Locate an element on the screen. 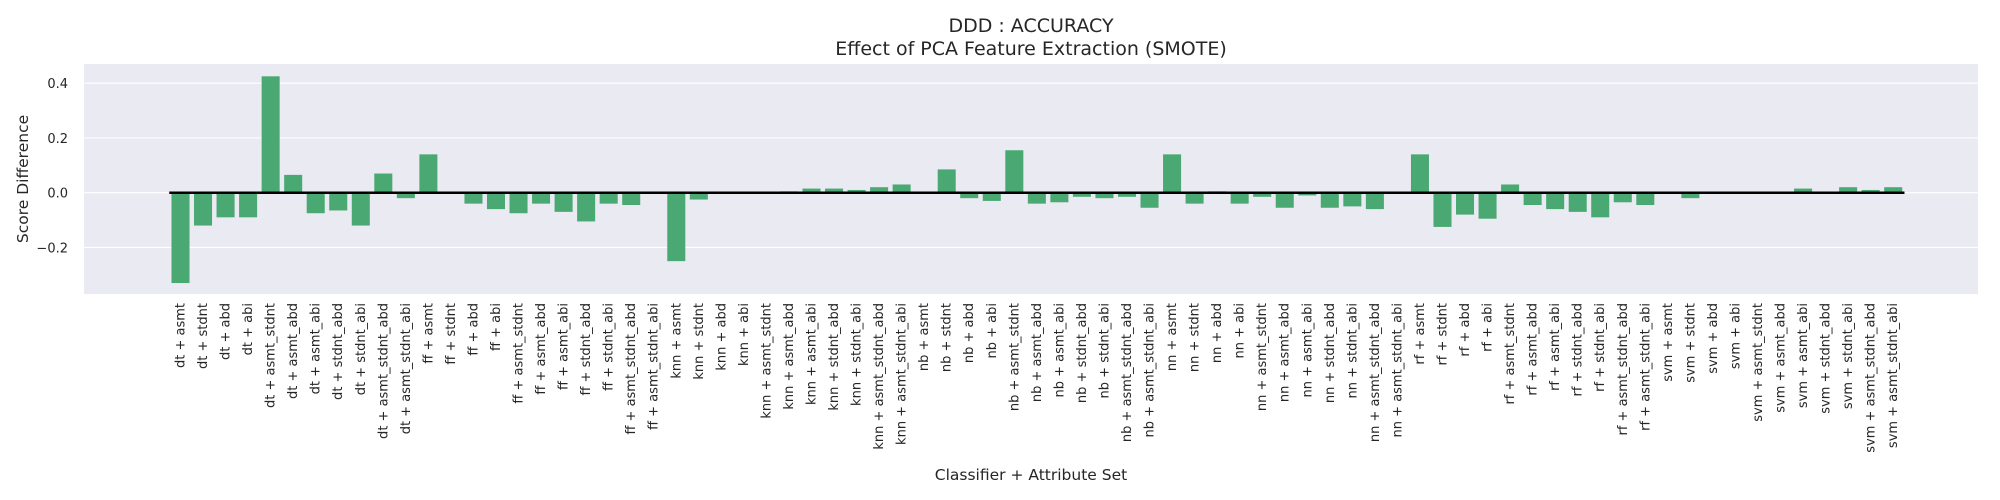  x-tick-label: svm + asmt_stdnt_abd is located at coordinates (1871, 378).